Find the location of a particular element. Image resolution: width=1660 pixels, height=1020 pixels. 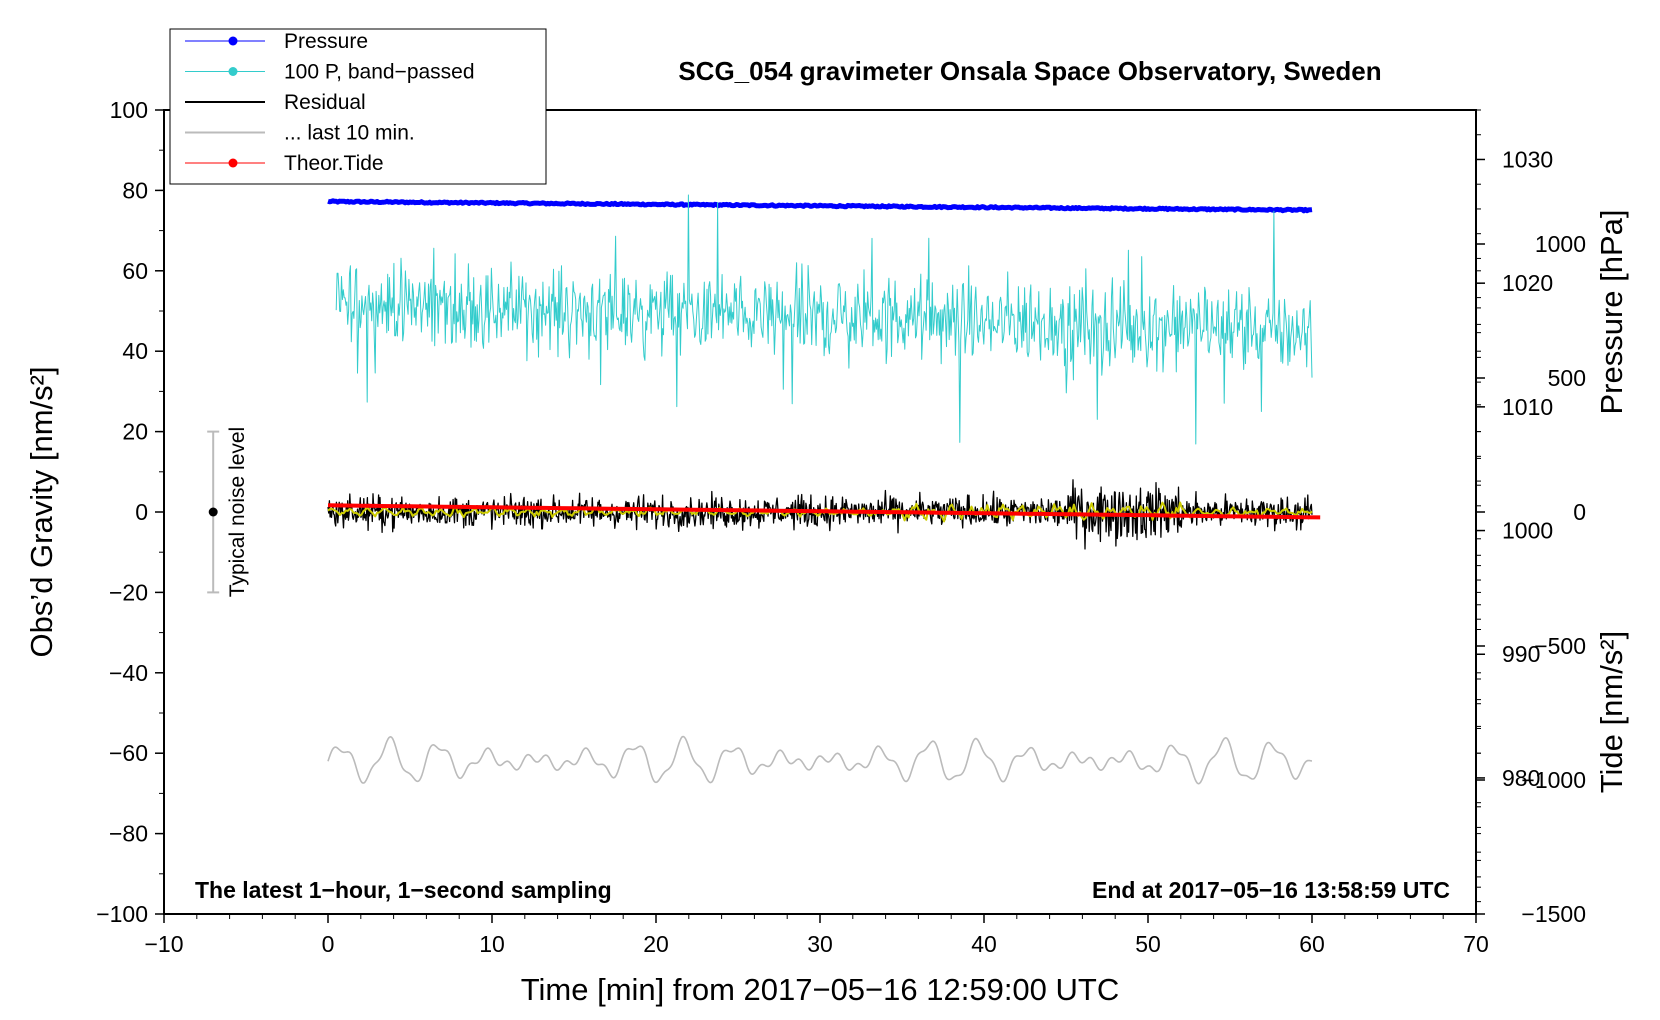

x-tick-label: 30 is located at coordinates (820, 944).